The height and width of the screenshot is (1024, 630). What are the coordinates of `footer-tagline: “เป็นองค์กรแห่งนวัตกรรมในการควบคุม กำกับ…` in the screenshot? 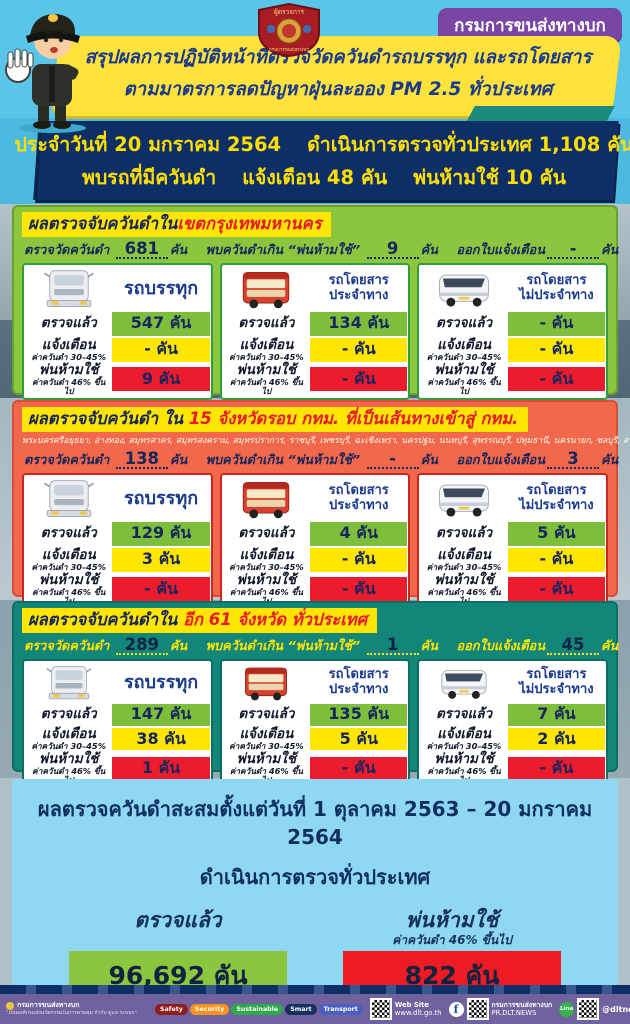 It's located at (71, 1013).